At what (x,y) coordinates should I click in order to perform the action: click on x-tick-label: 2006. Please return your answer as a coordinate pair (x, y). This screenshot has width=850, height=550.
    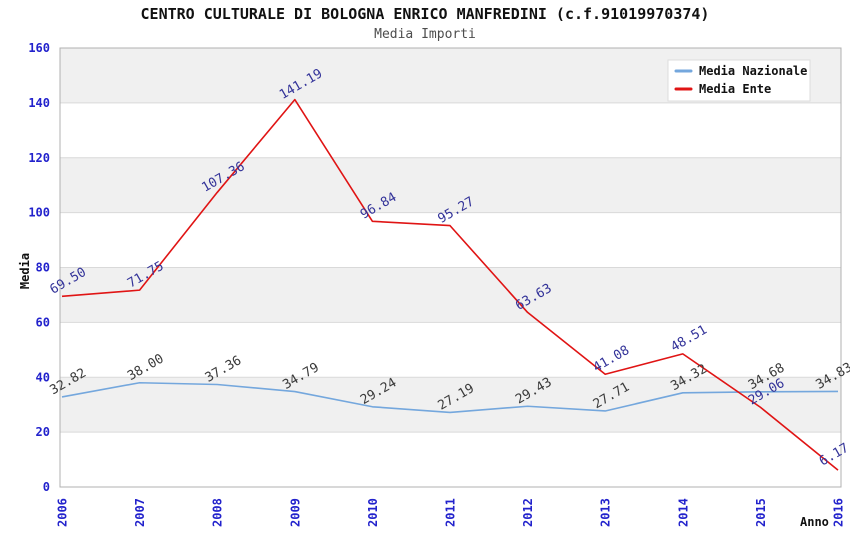
    Looking at the image, I should click on (63, 512).